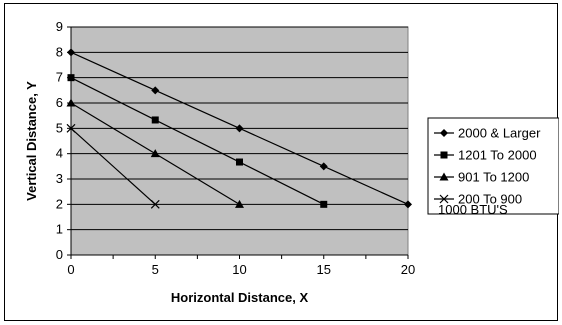  I want to click on legend-label: 2000 & Larger, so click(499, 133).